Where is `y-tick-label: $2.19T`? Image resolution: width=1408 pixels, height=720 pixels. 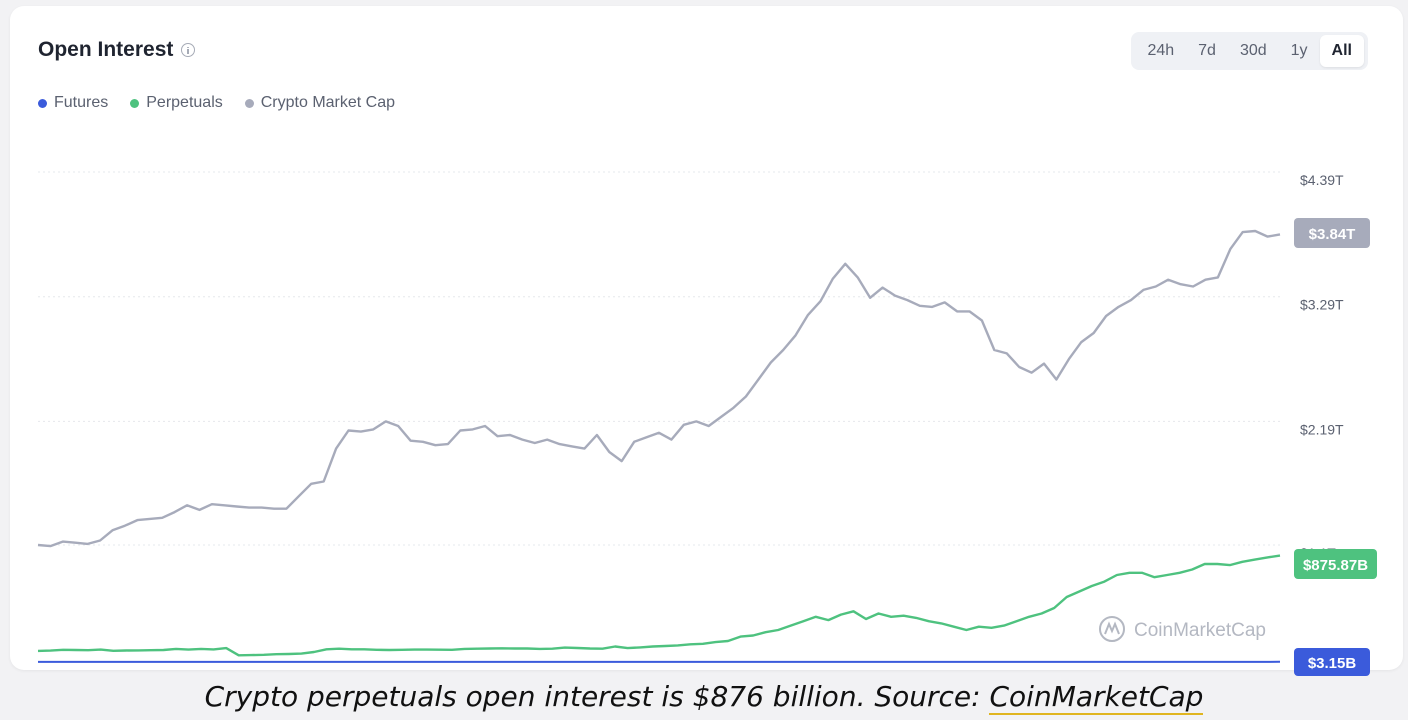
y-tick-label: $2.19T is located at coordinates (1322, 429).